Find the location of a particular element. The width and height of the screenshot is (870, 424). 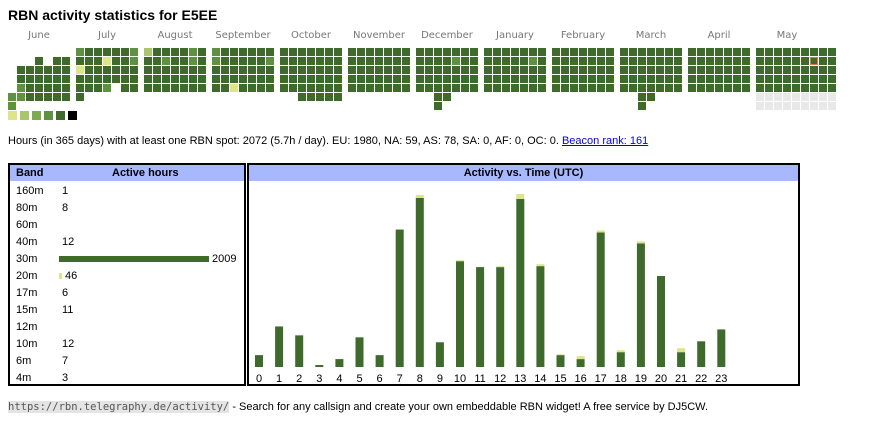

band-row: 12m is located at coordinates (127, 327).